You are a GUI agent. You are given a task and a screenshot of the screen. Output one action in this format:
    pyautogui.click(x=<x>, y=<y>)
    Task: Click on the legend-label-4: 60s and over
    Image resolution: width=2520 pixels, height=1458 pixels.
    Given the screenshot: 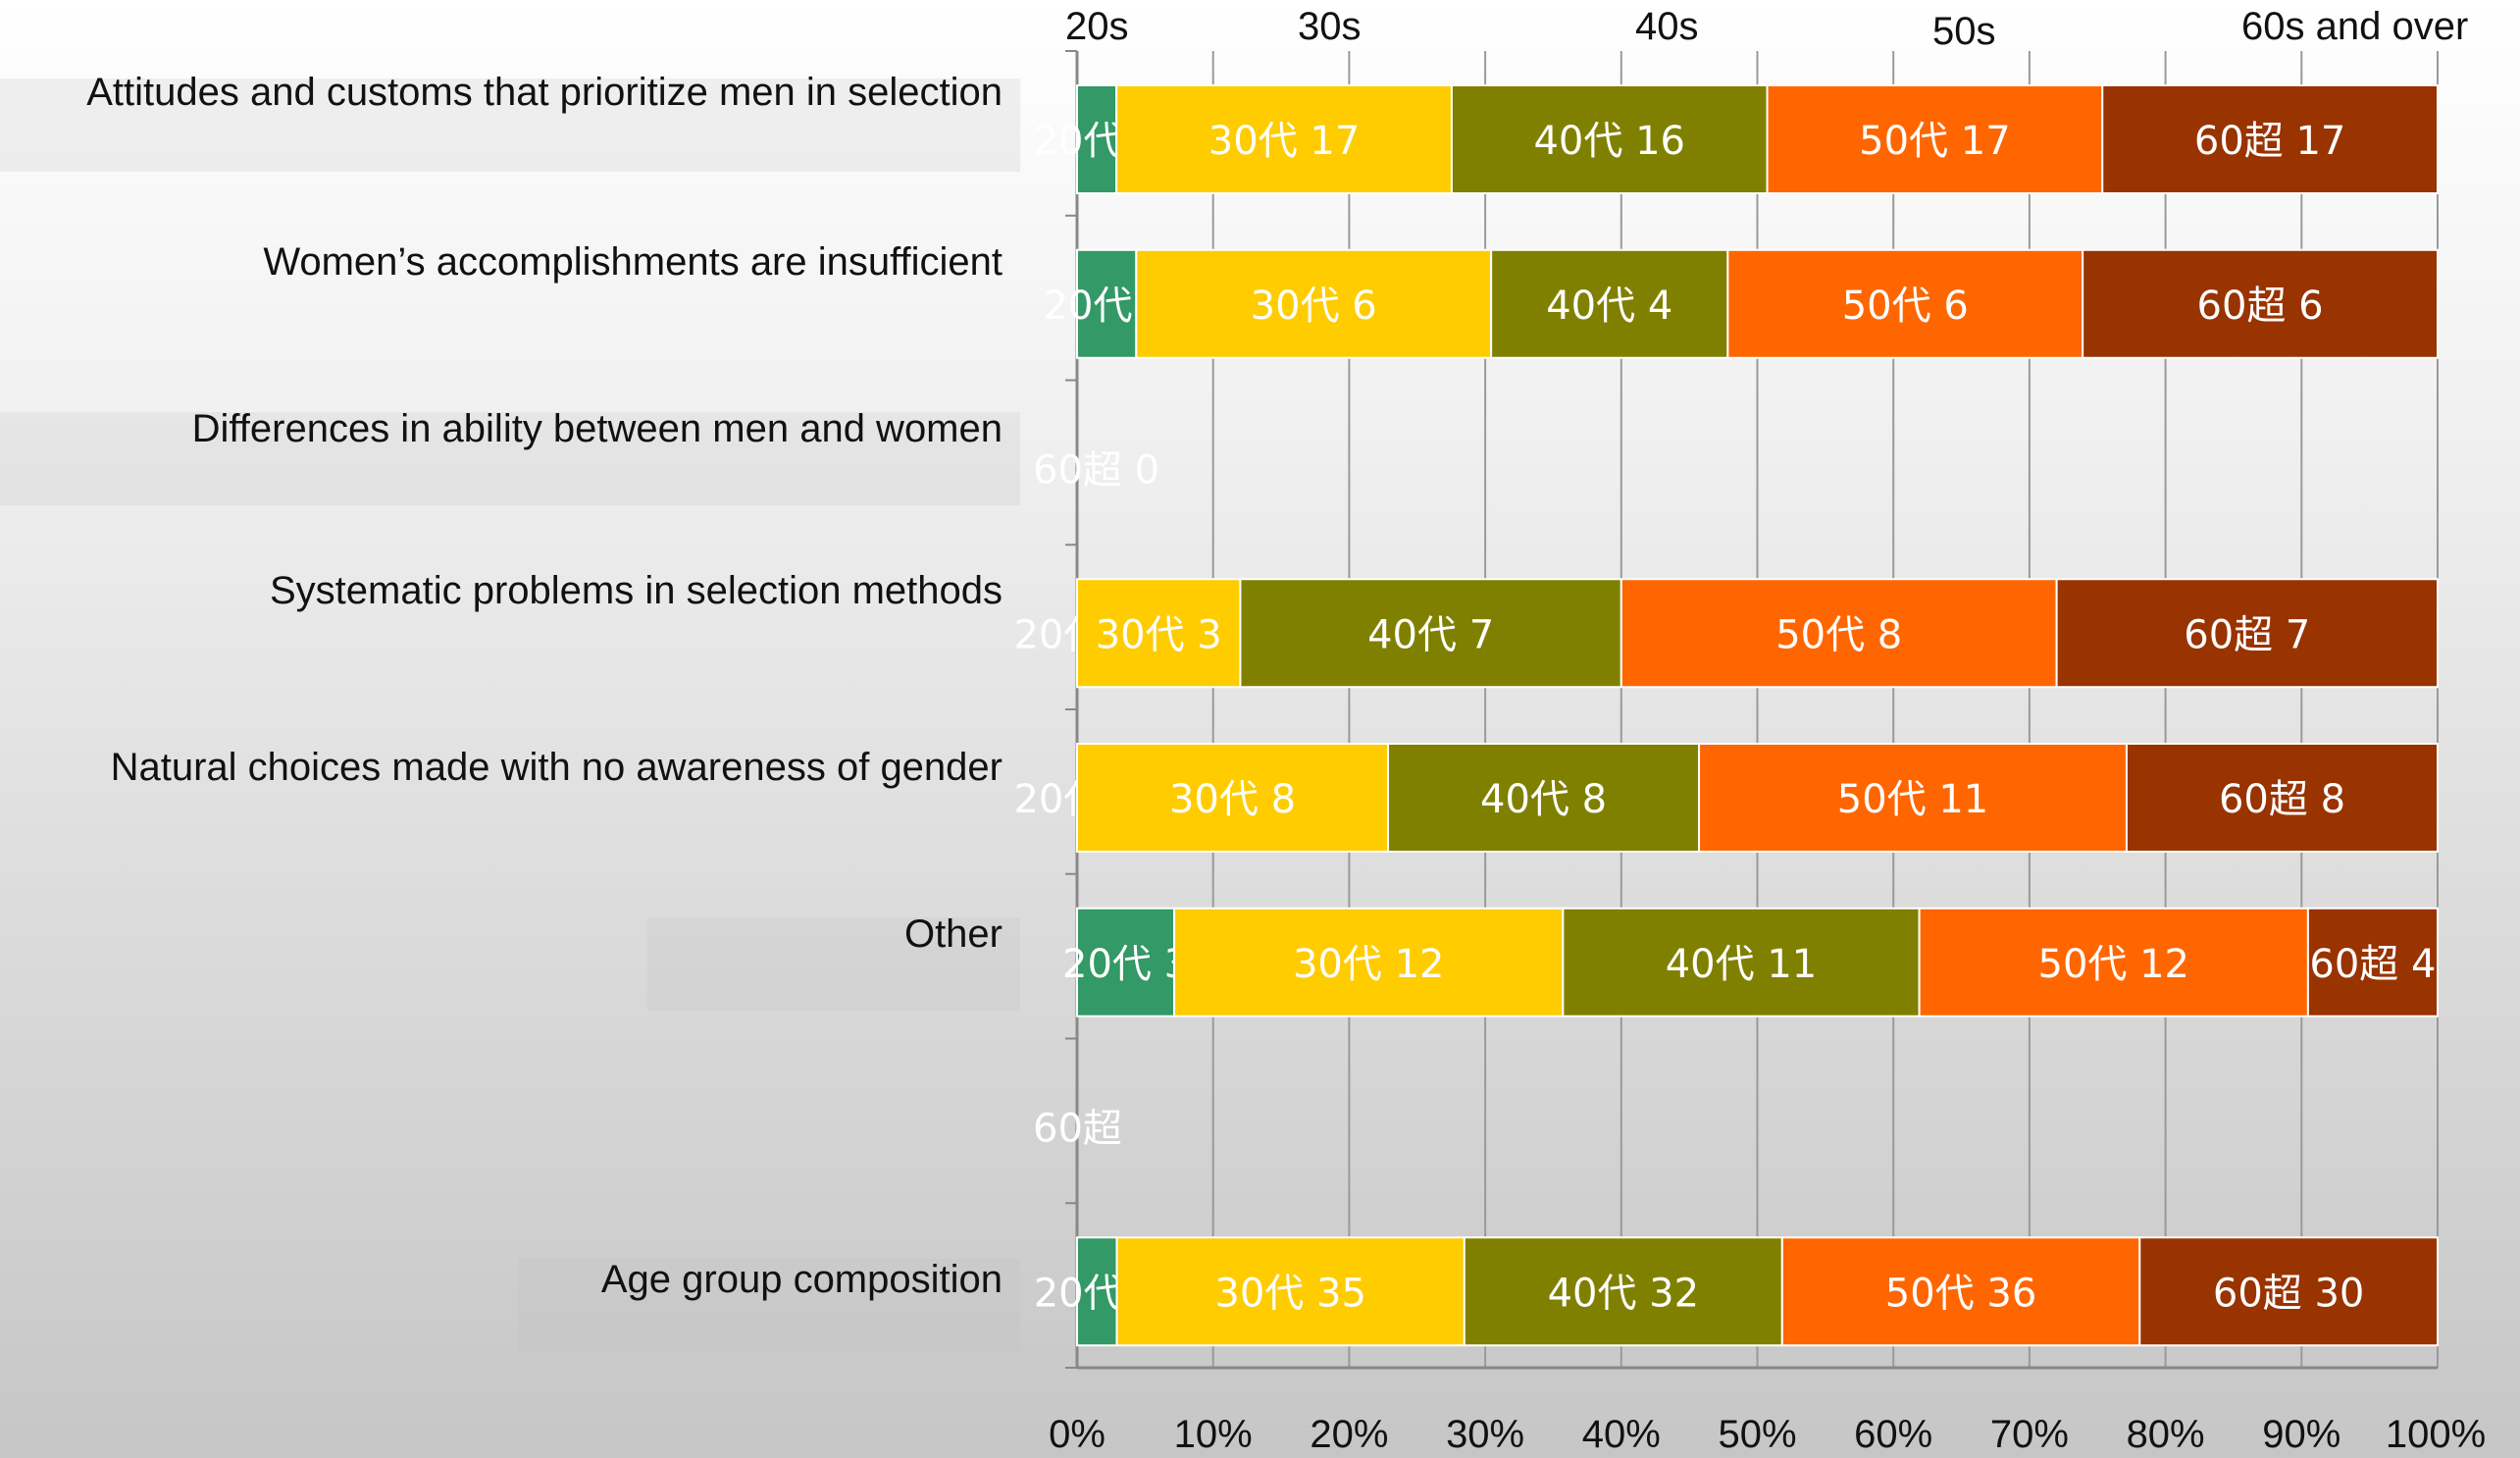 What is the action you would take?
    pyautogui.click(x=2355, y=26)
    